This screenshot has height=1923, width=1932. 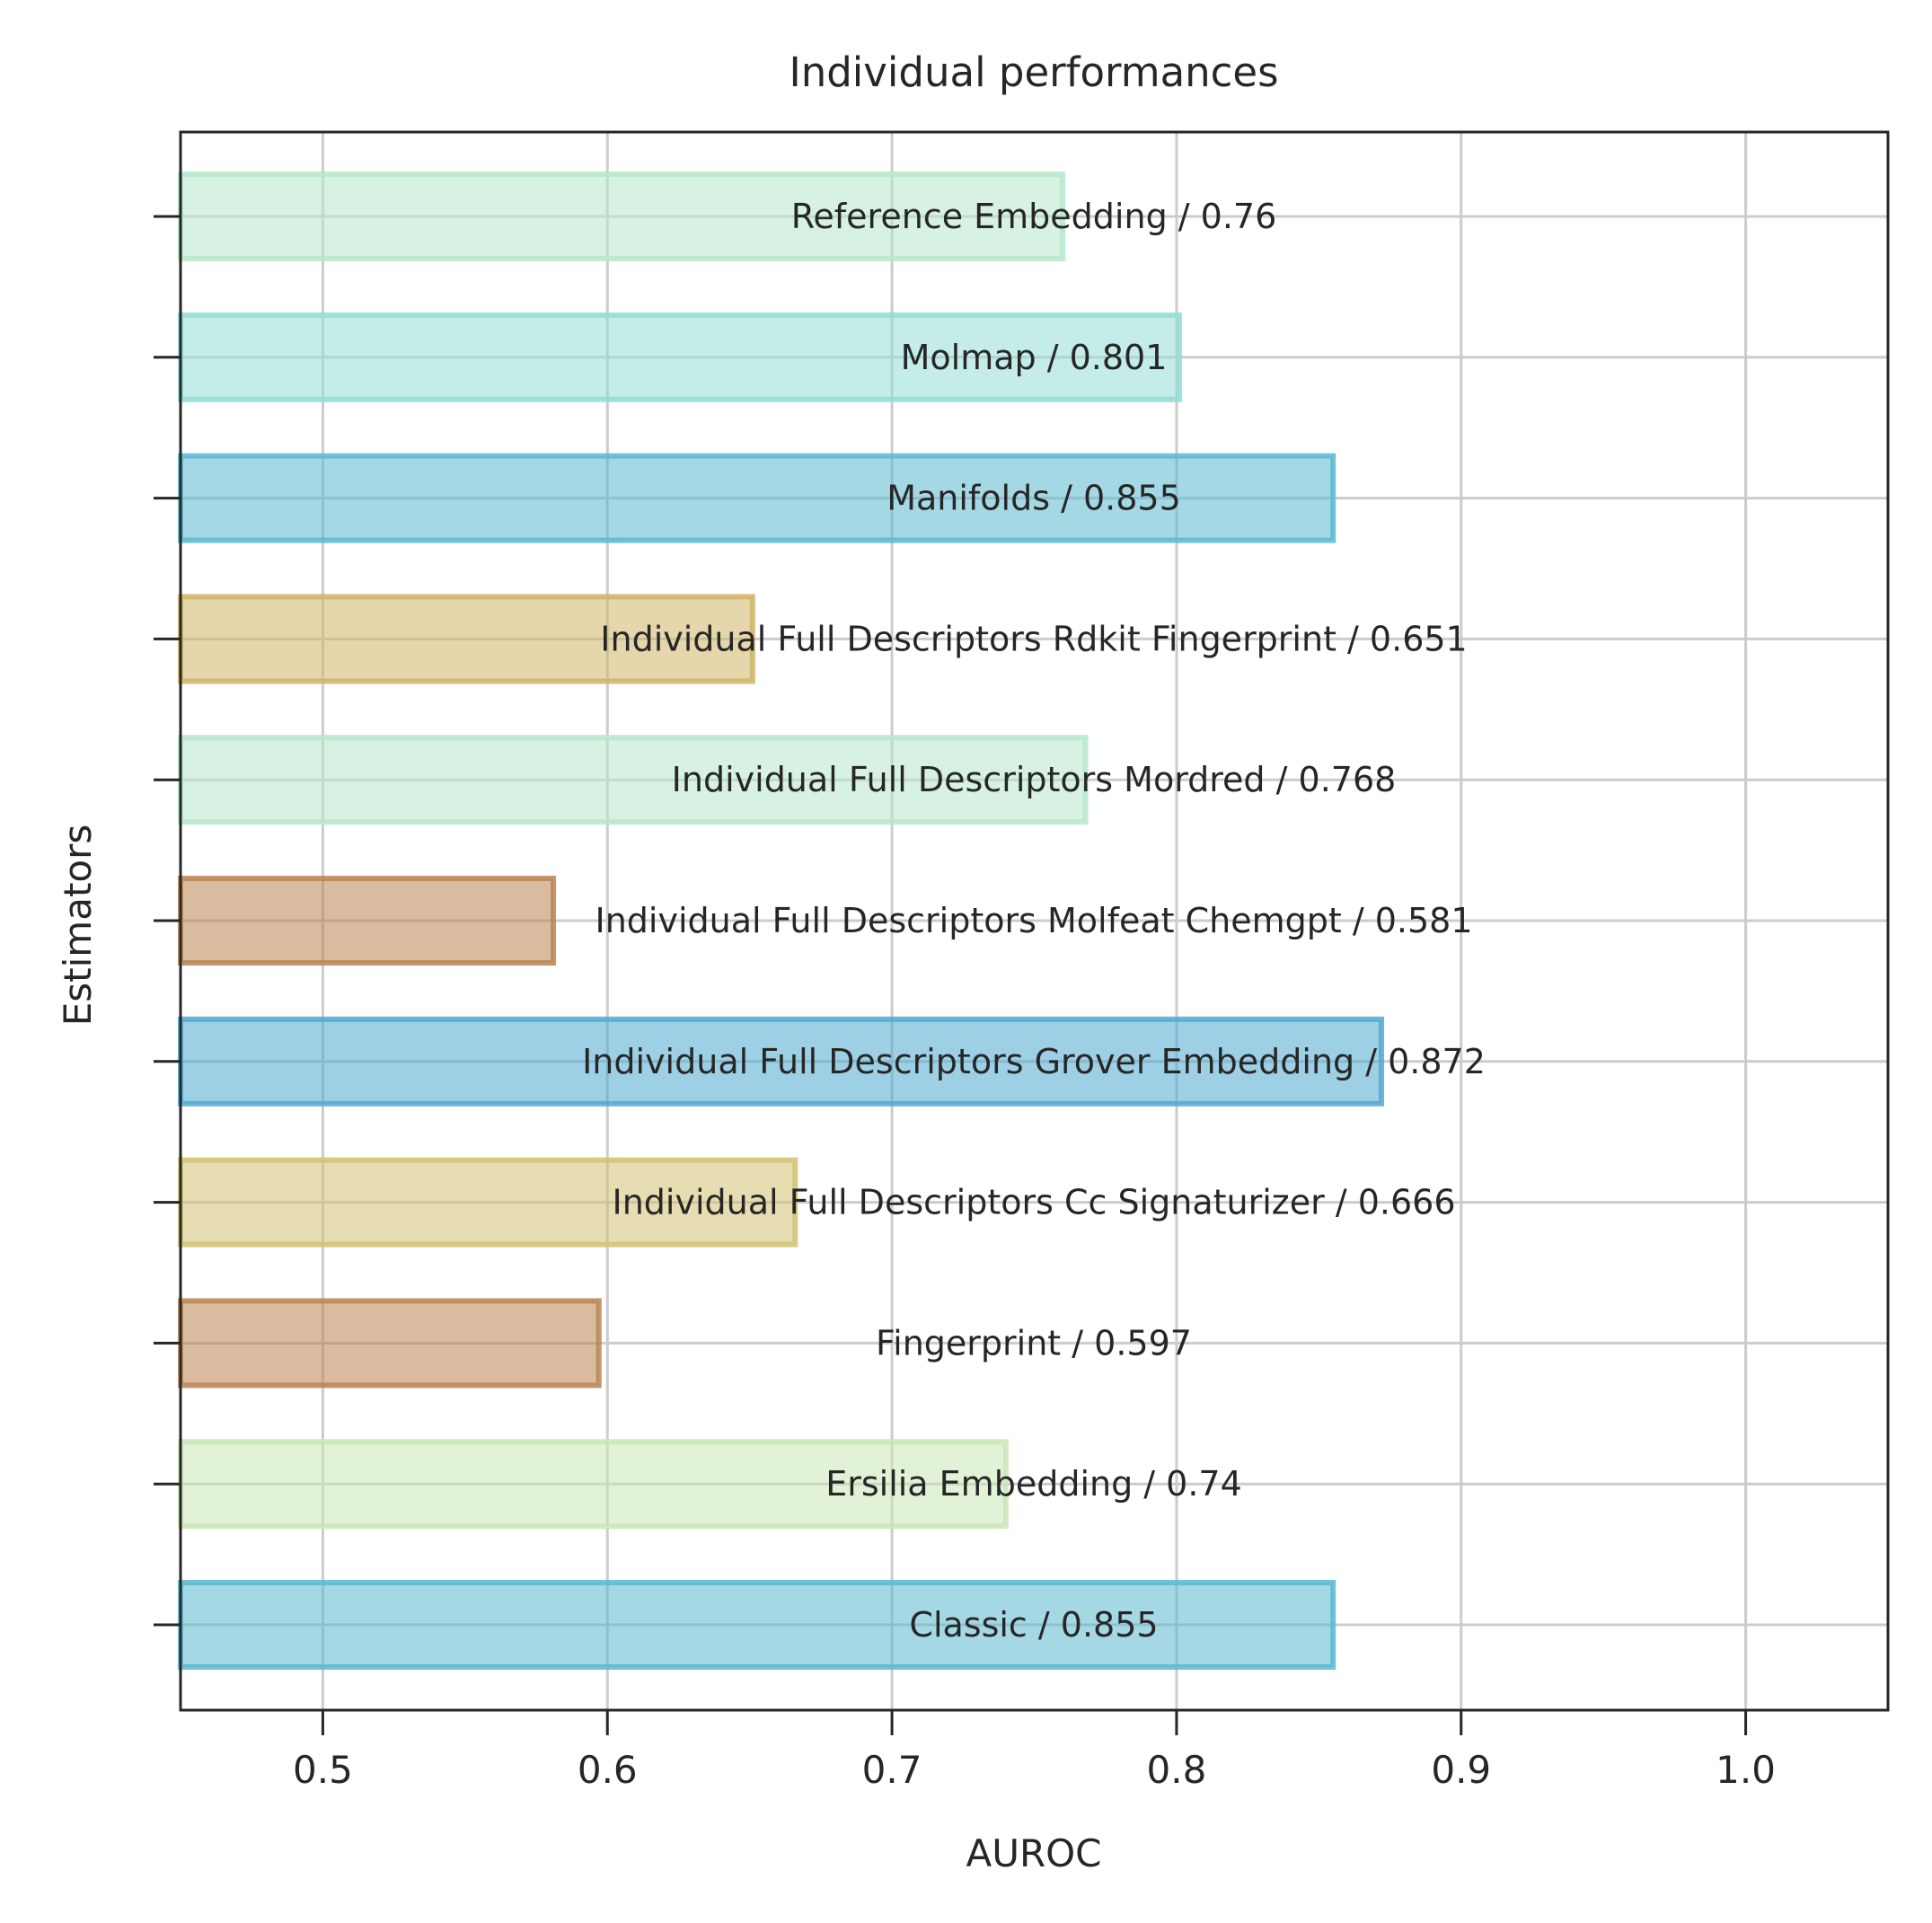 What do you see at coordinates (1034, 357) in the screenshot?
I see `bar-label: Molmap / 0.801` at bounding box center [1034, 357].